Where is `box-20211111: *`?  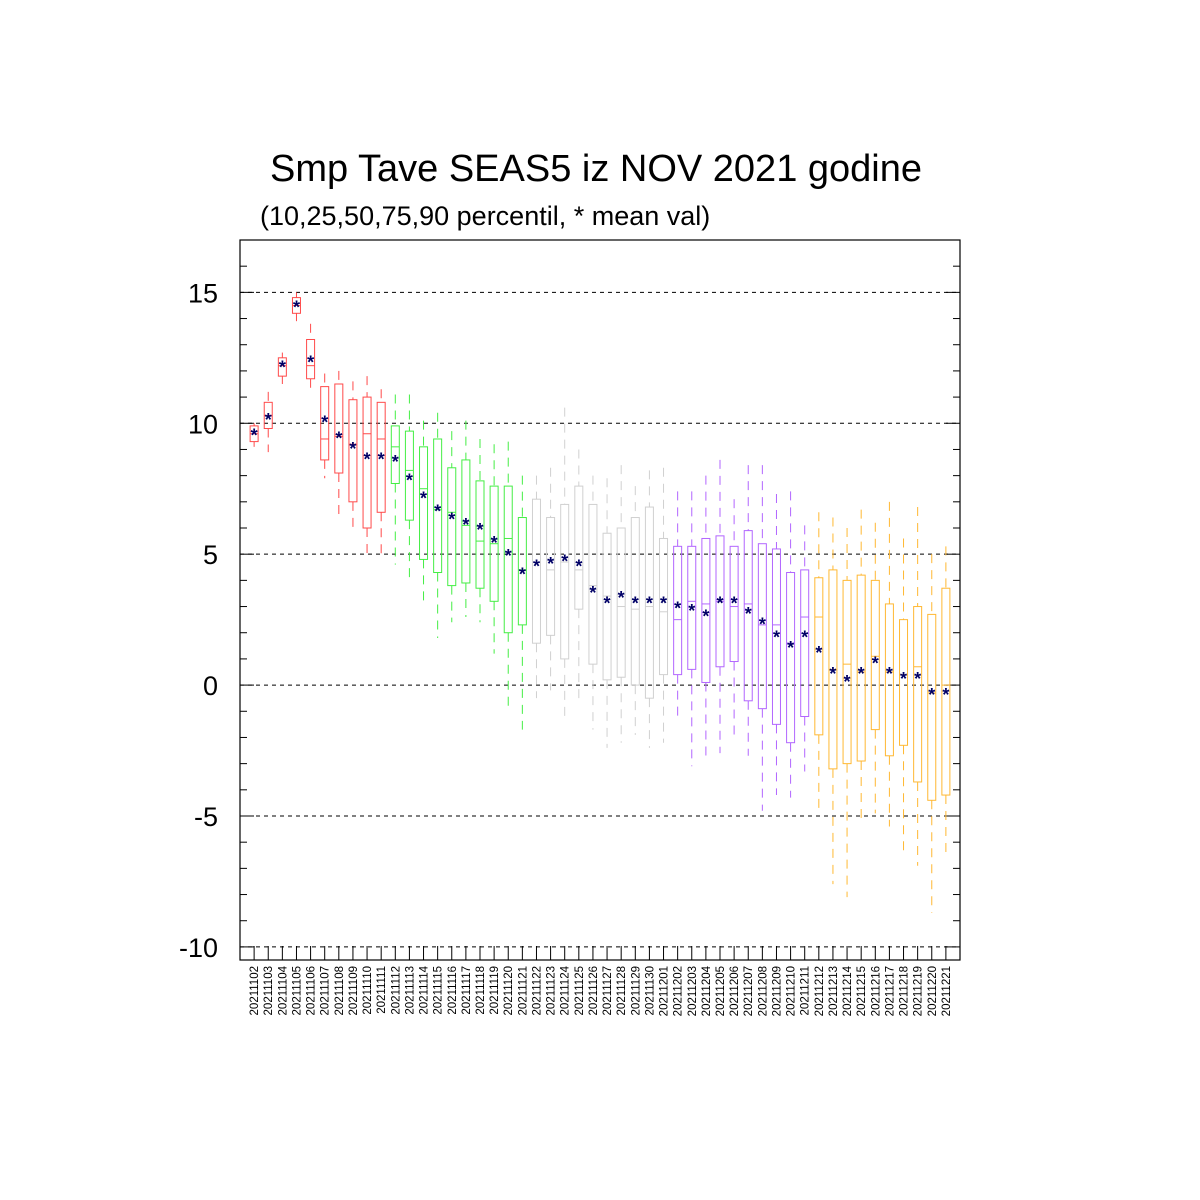 box-20211111: * is located at coordinates (381, 472).